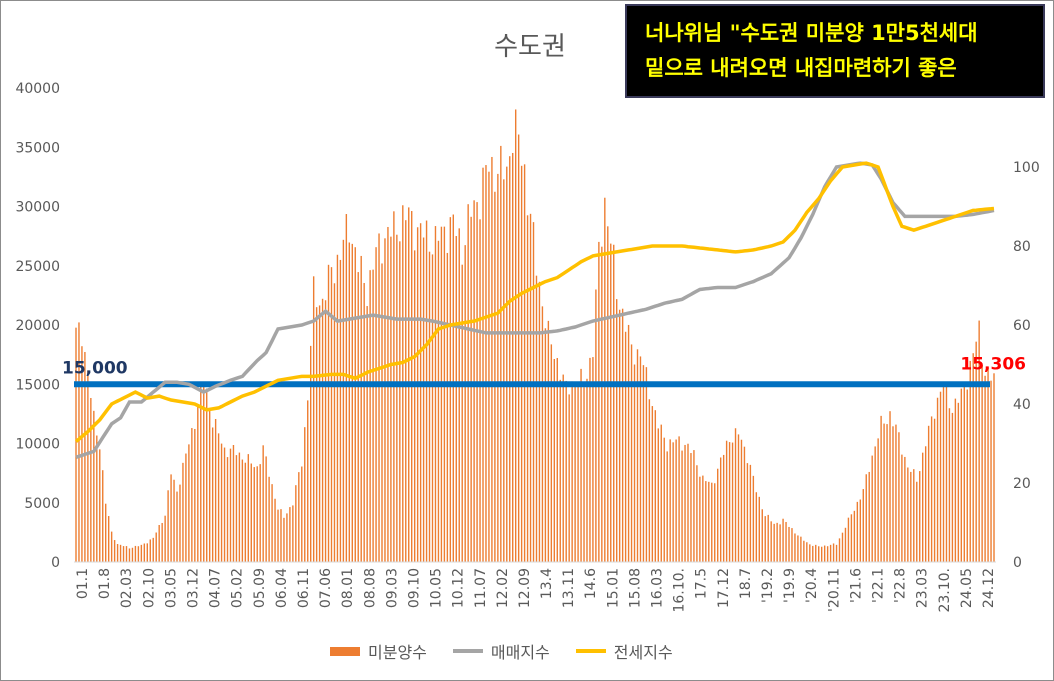  What do you see at coordinates (55, 563) in the screenshot?
I see `left-axis-tick-label: 0` at bounding box center [55, 563].